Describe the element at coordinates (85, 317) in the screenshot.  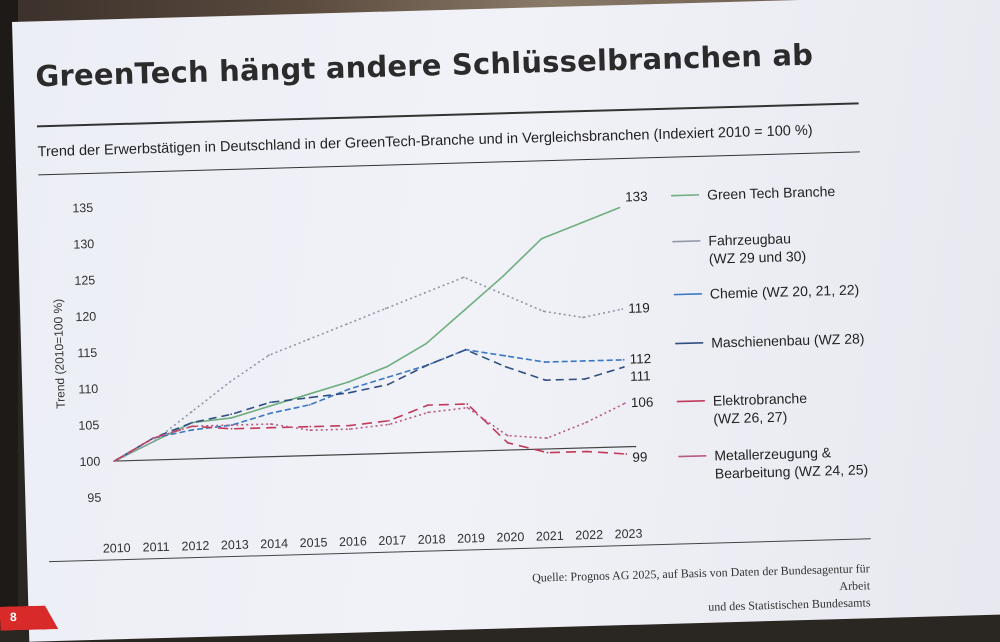
I see `y-tick-label: 120` at that location.